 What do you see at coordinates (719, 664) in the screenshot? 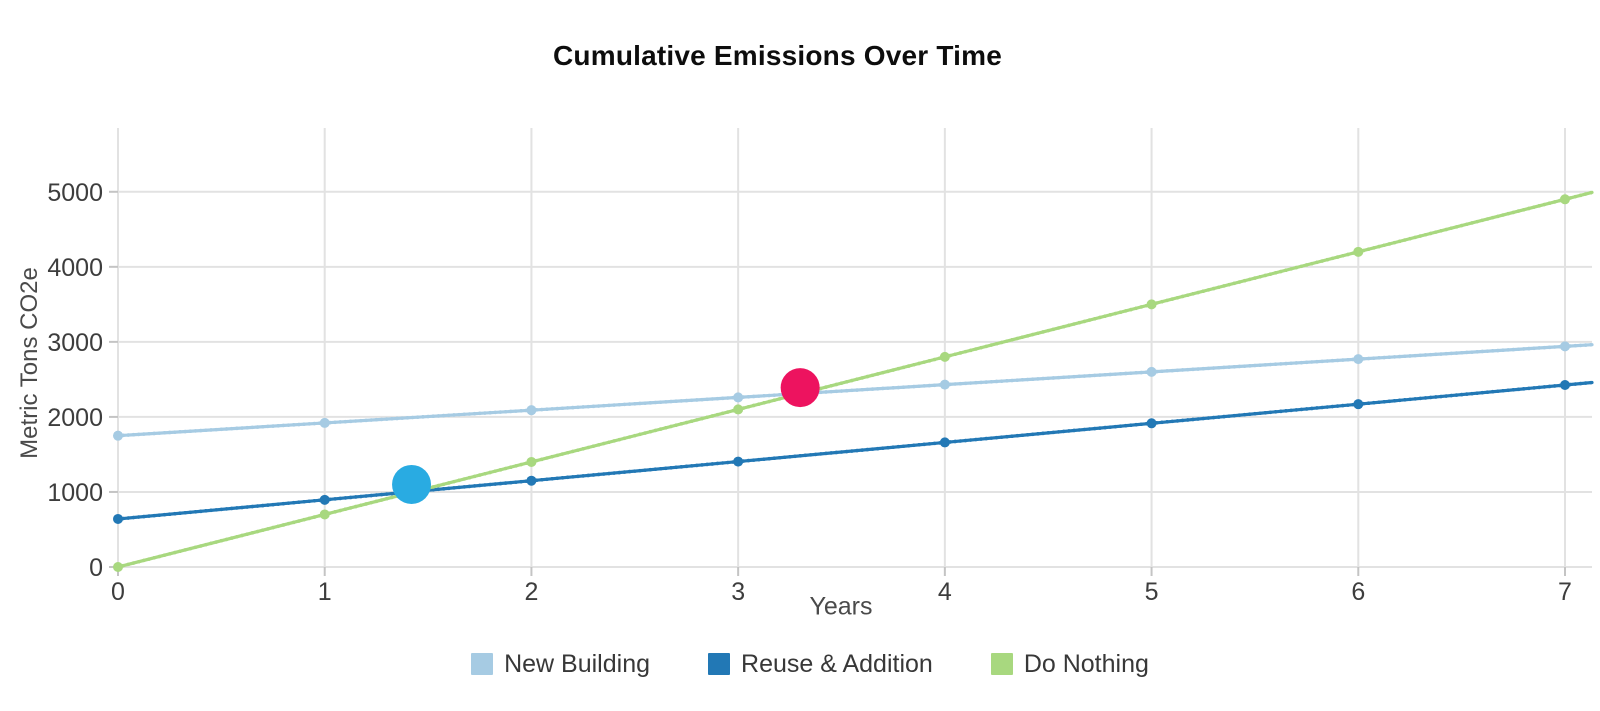
I see `legend-swatch-reuse-addition` at bounding box center [719, 664].